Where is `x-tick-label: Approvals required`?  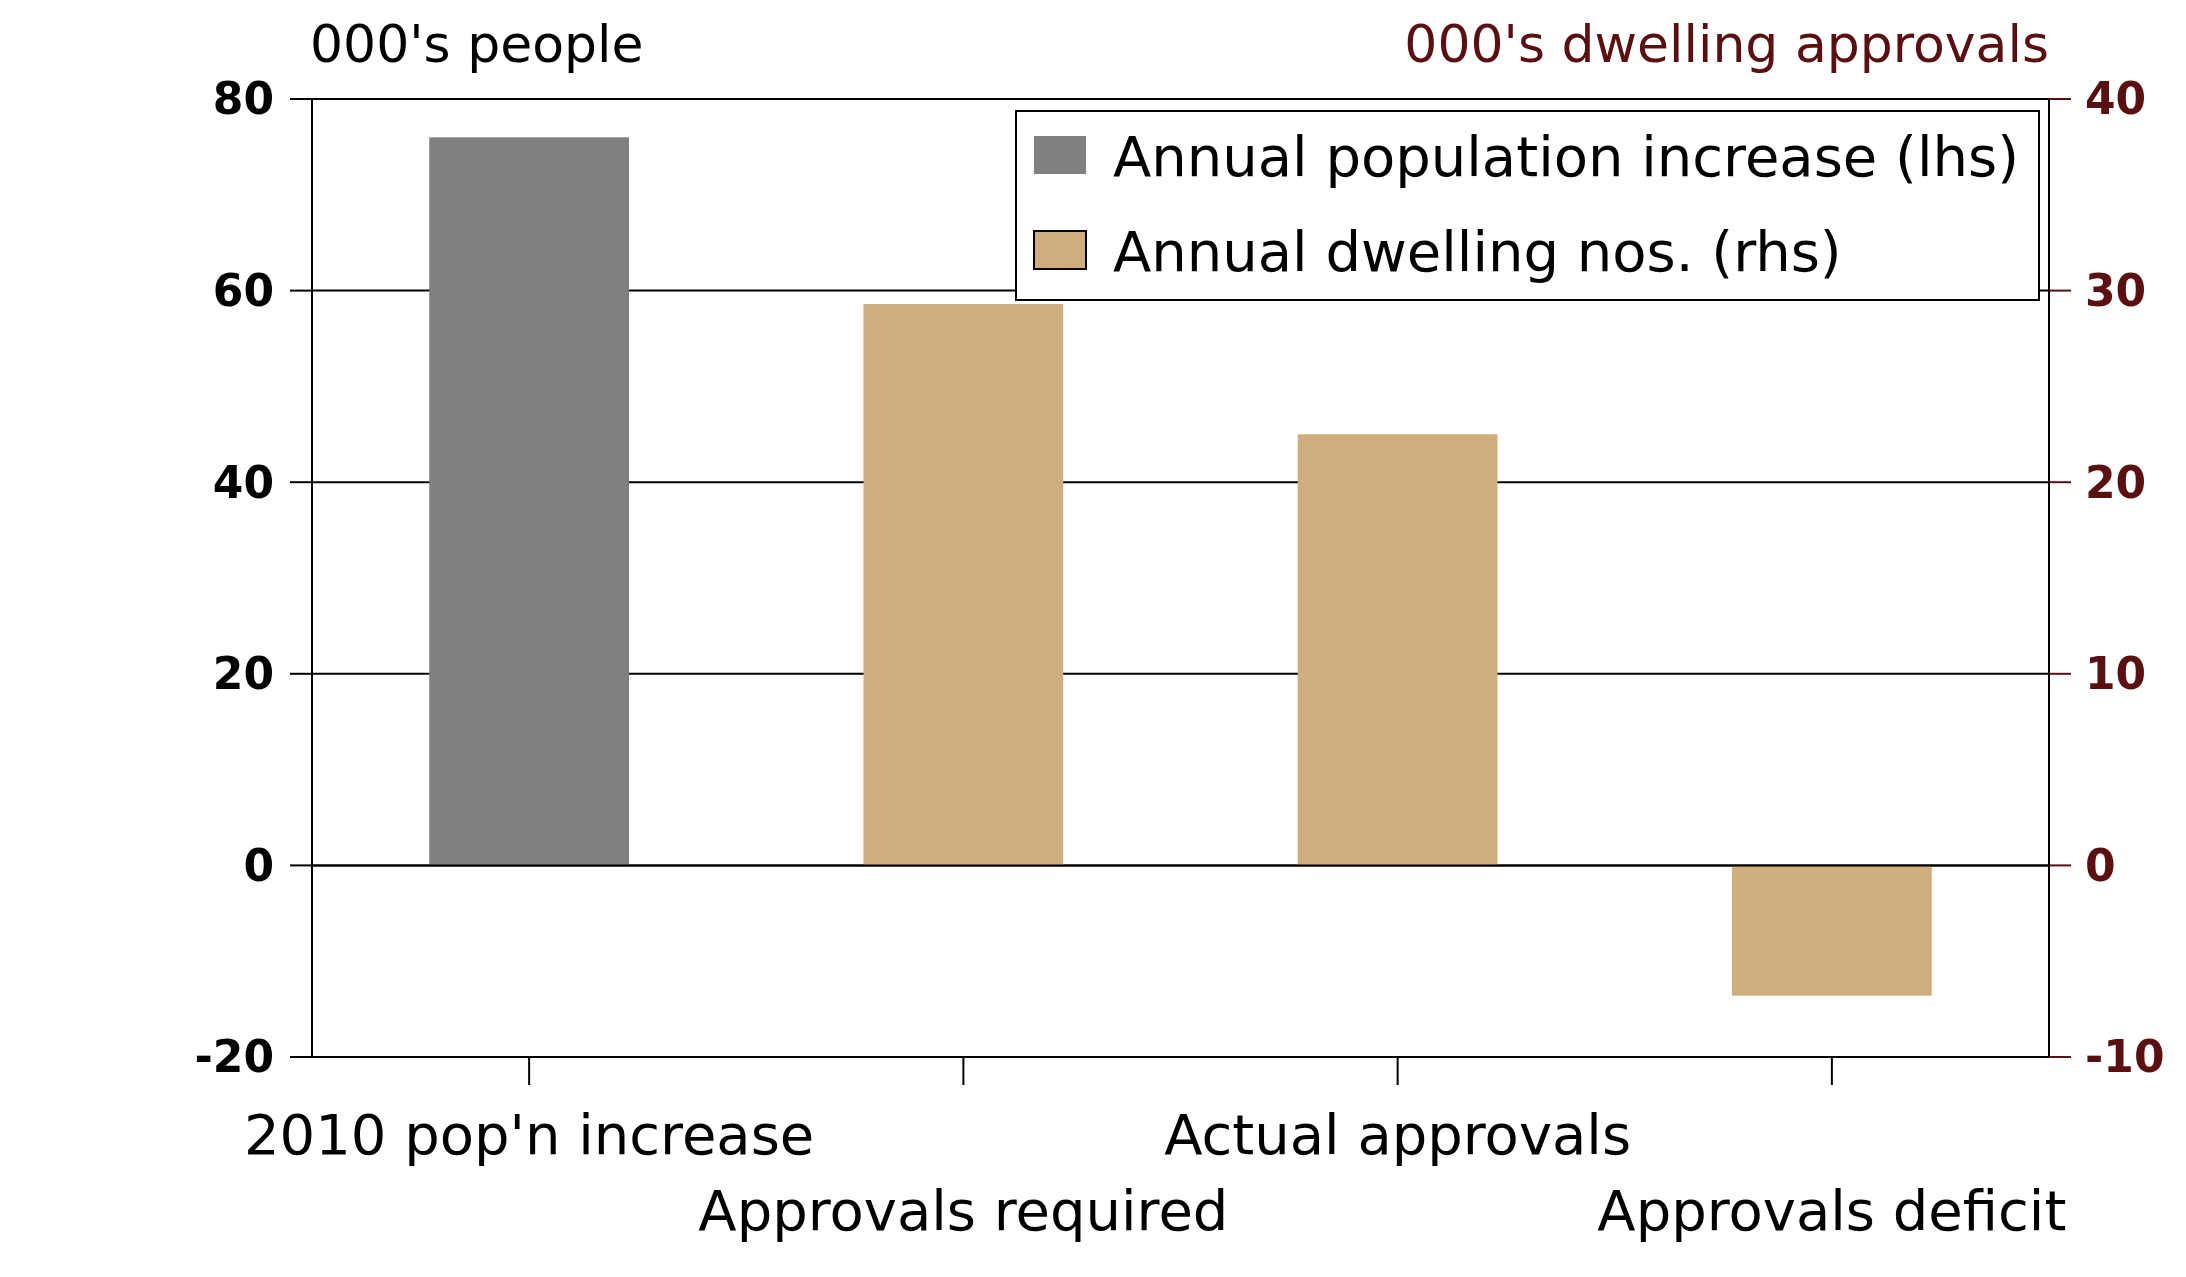 x-tick-label: Approvals required is located at coordinates (963, 1210).